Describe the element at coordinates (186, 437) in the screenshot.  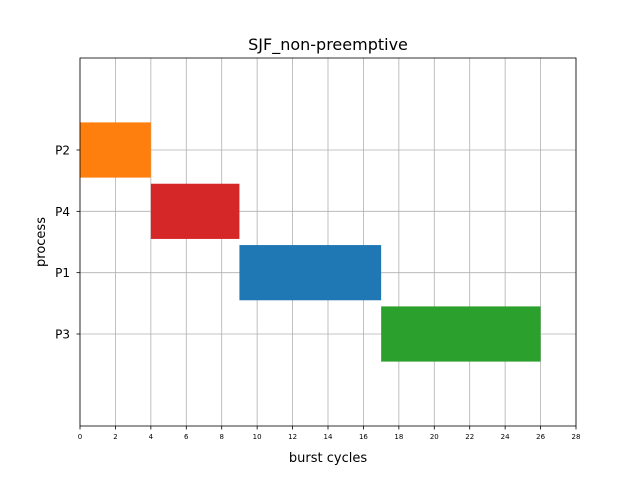
I see `x-tick-label: 6` at that location.